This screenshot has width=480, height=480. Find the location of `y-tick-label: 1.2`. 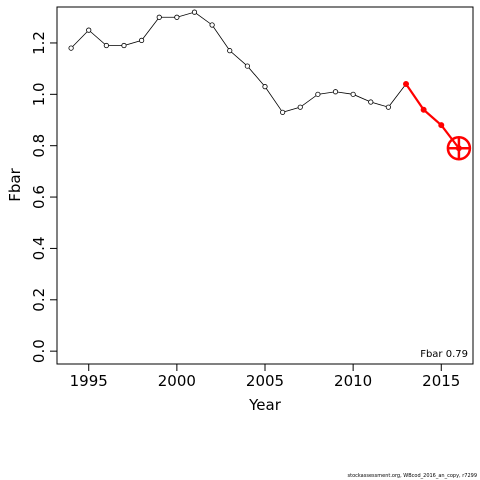

y-tick-label: 1.2 is located at coordinates (39, 43).